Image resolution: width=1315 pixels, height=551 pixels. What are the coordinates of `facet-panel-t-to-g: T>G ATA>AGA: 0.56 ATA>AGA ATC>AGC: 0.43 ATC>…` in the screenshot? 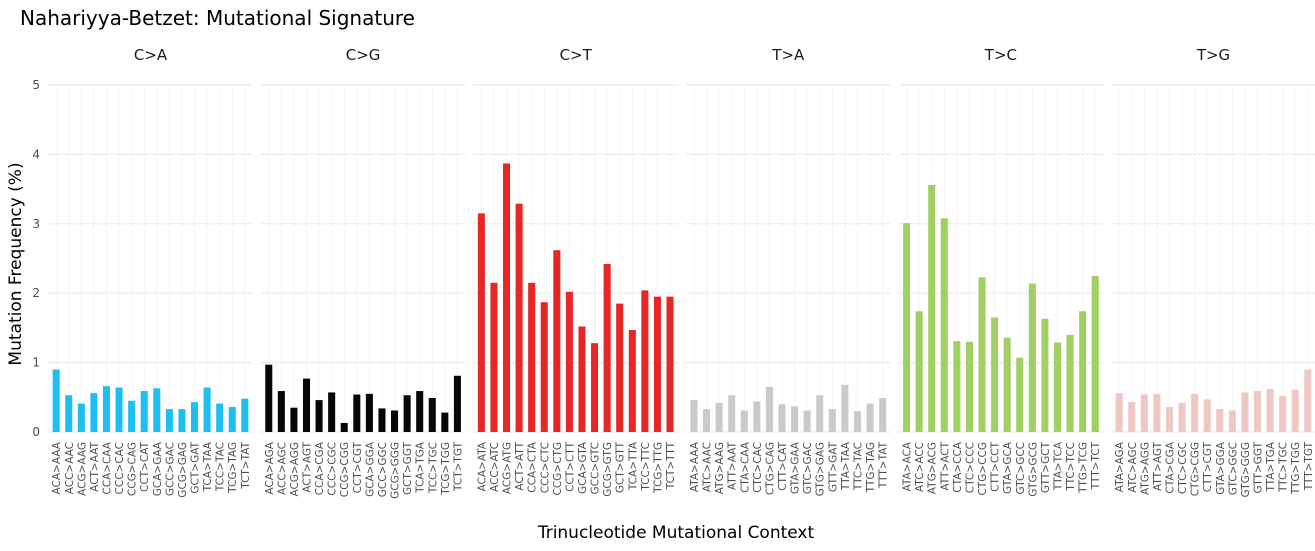 It's located at (1213, 272).